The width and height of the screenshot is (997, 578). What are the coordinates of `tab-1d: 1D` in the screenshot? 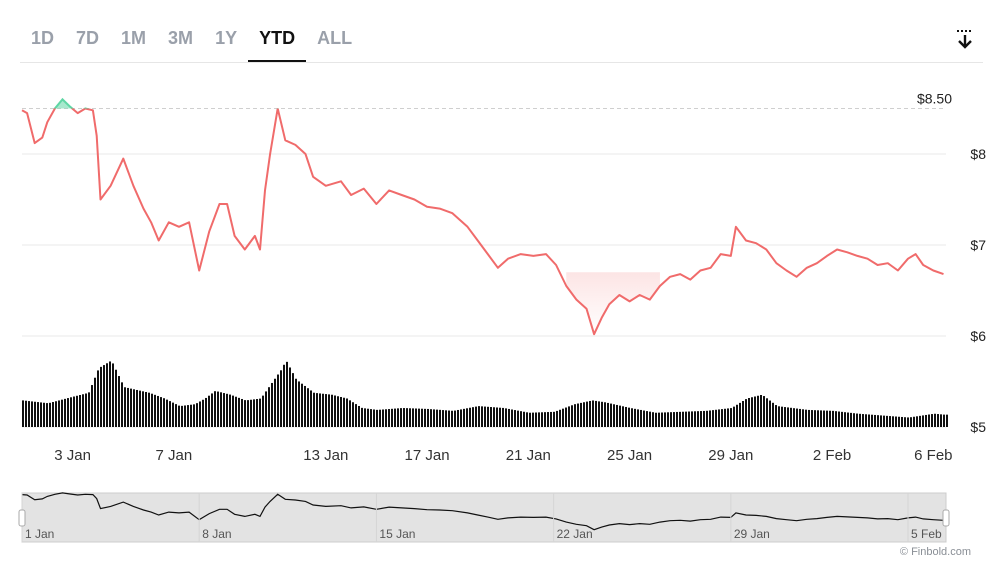 It's located at (43, 38).